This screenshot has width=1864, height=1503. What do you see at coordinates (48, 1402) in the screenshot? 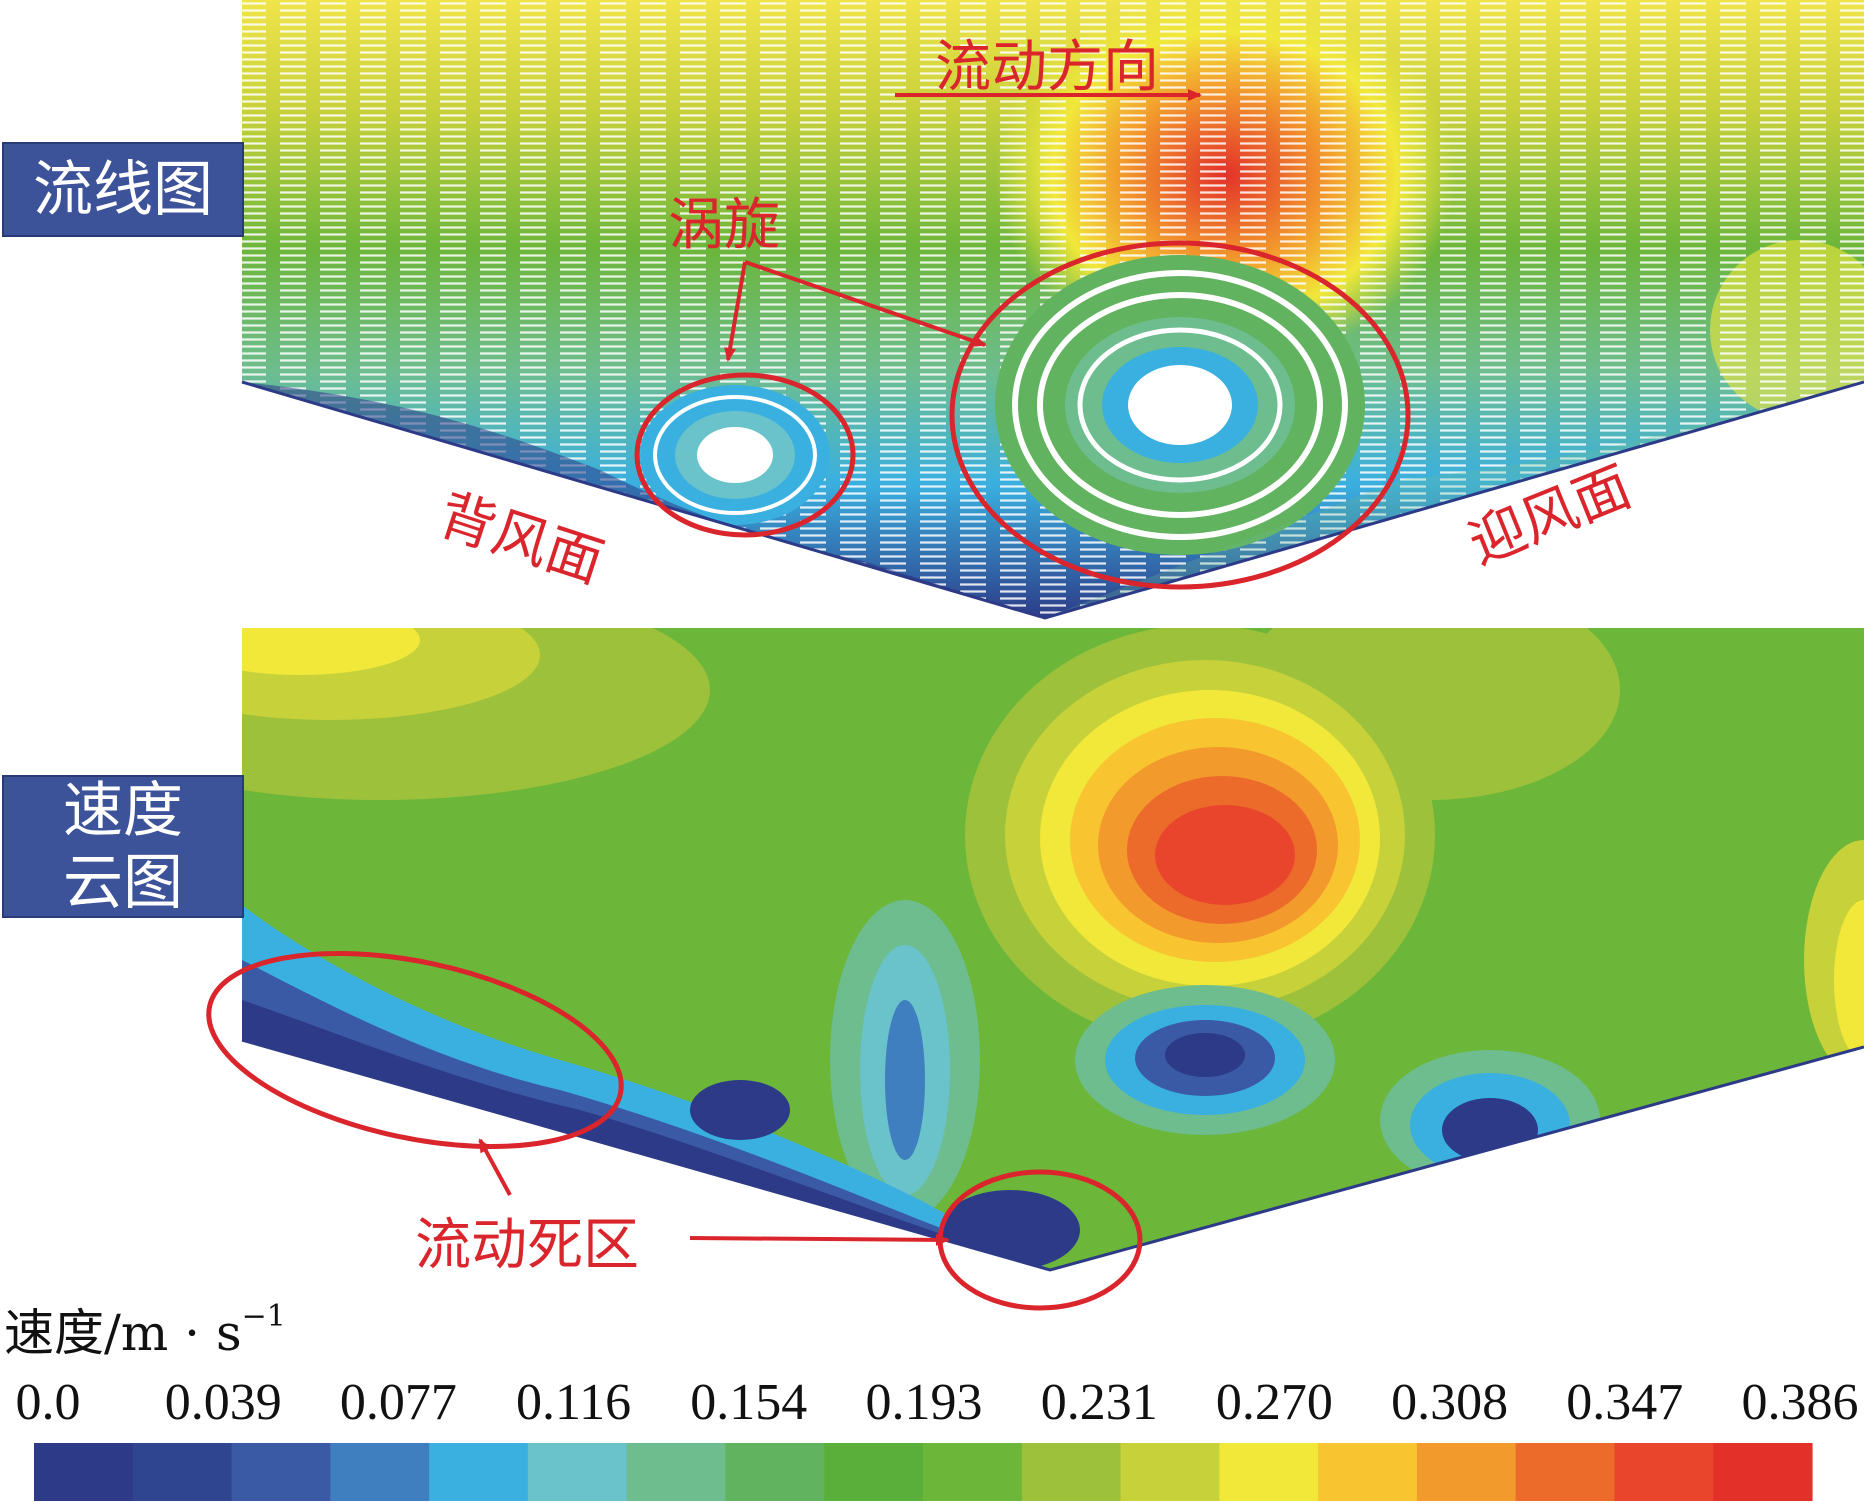
I see `legend-tick-label: 0.0` at bounding box center [48, 1402].